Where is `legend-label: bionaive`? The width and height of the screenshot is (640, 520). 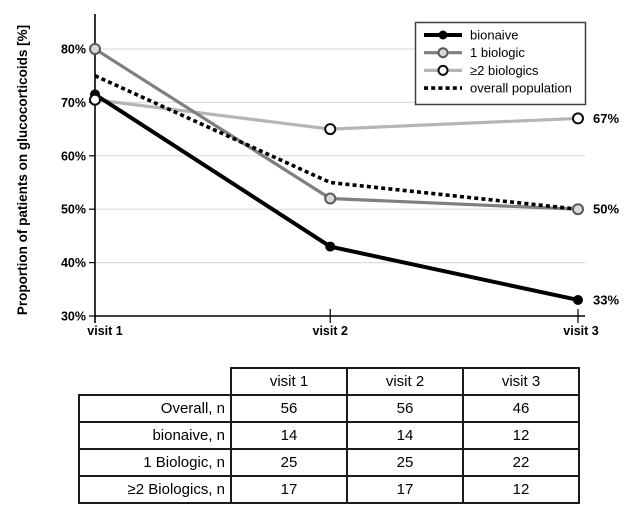 legend-label: bionaive is located at coordinates (494, 35).